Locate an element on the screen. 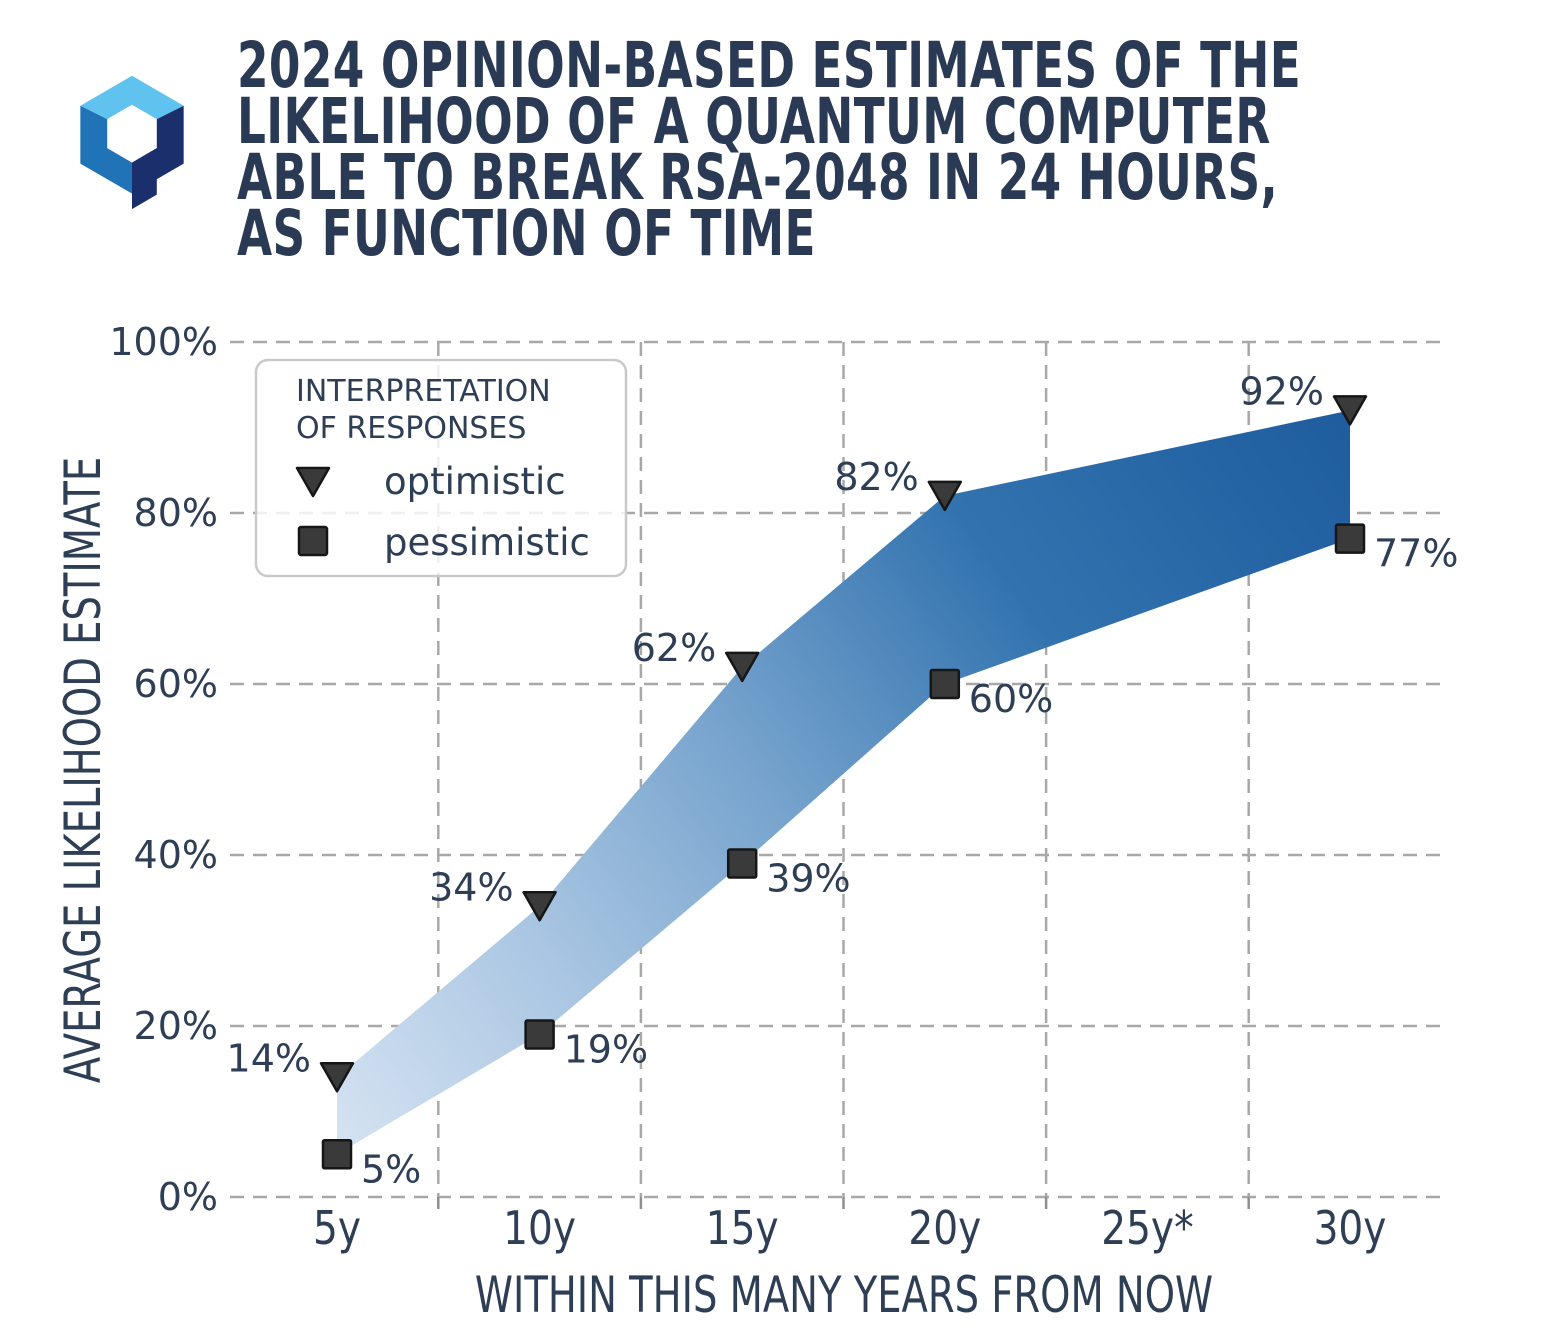  x-tick-label: 30y is located at coordinates (1350, 1229).